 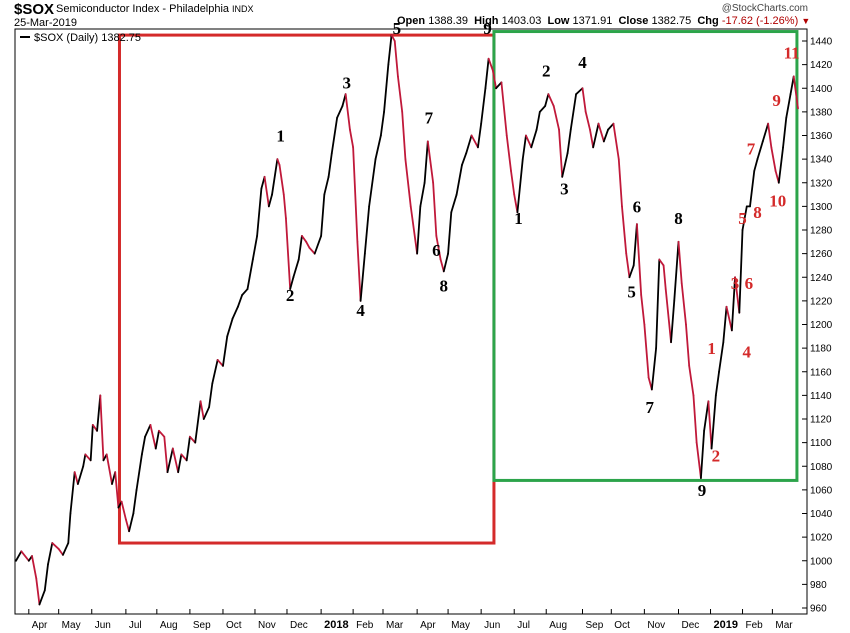 I want to click on x-tick-label: Mar, so click(x=395, y=625).